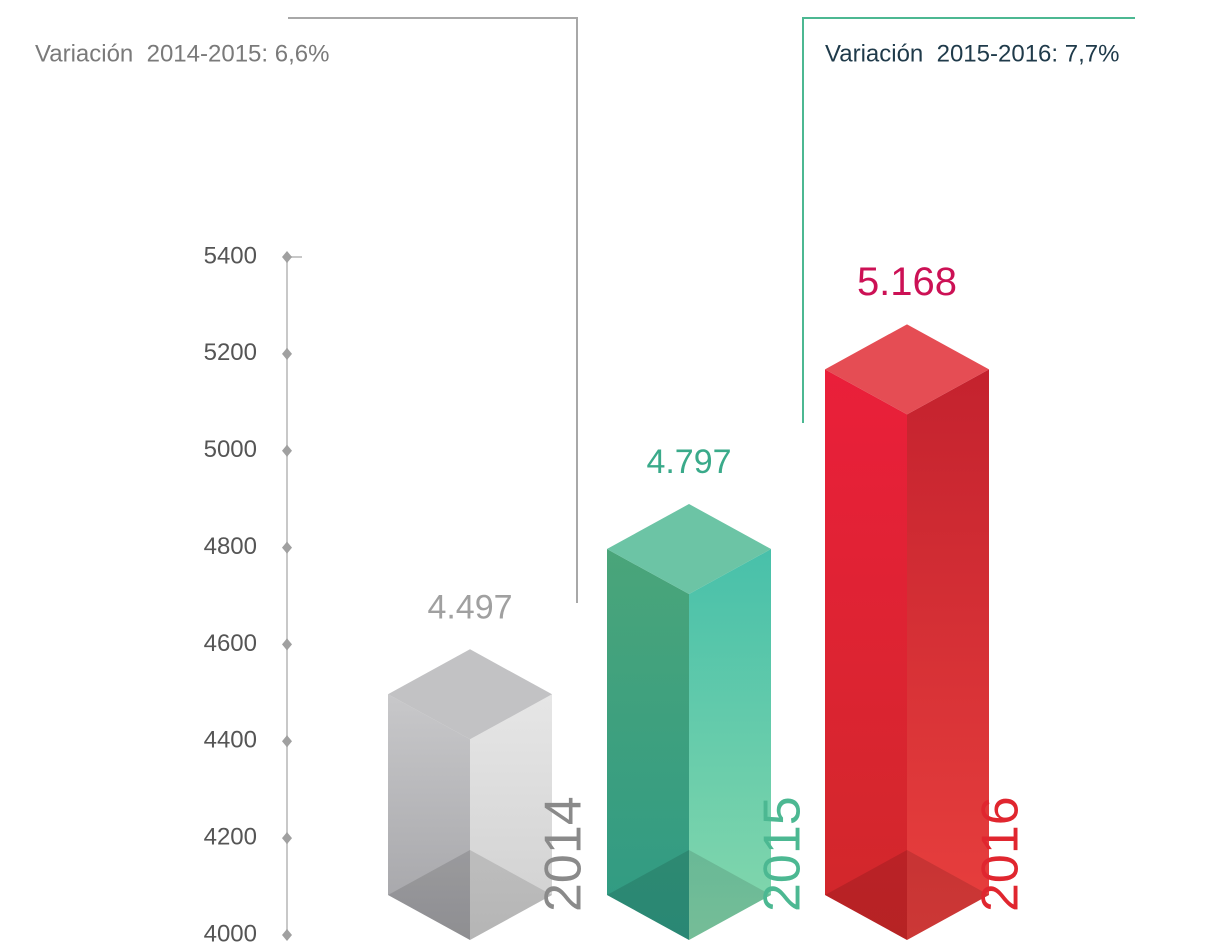 The image size is (1223, 952). Describe the element at coordinates (230, 933) in the screenshot. I see `y-tick-label: 4000` at that location.